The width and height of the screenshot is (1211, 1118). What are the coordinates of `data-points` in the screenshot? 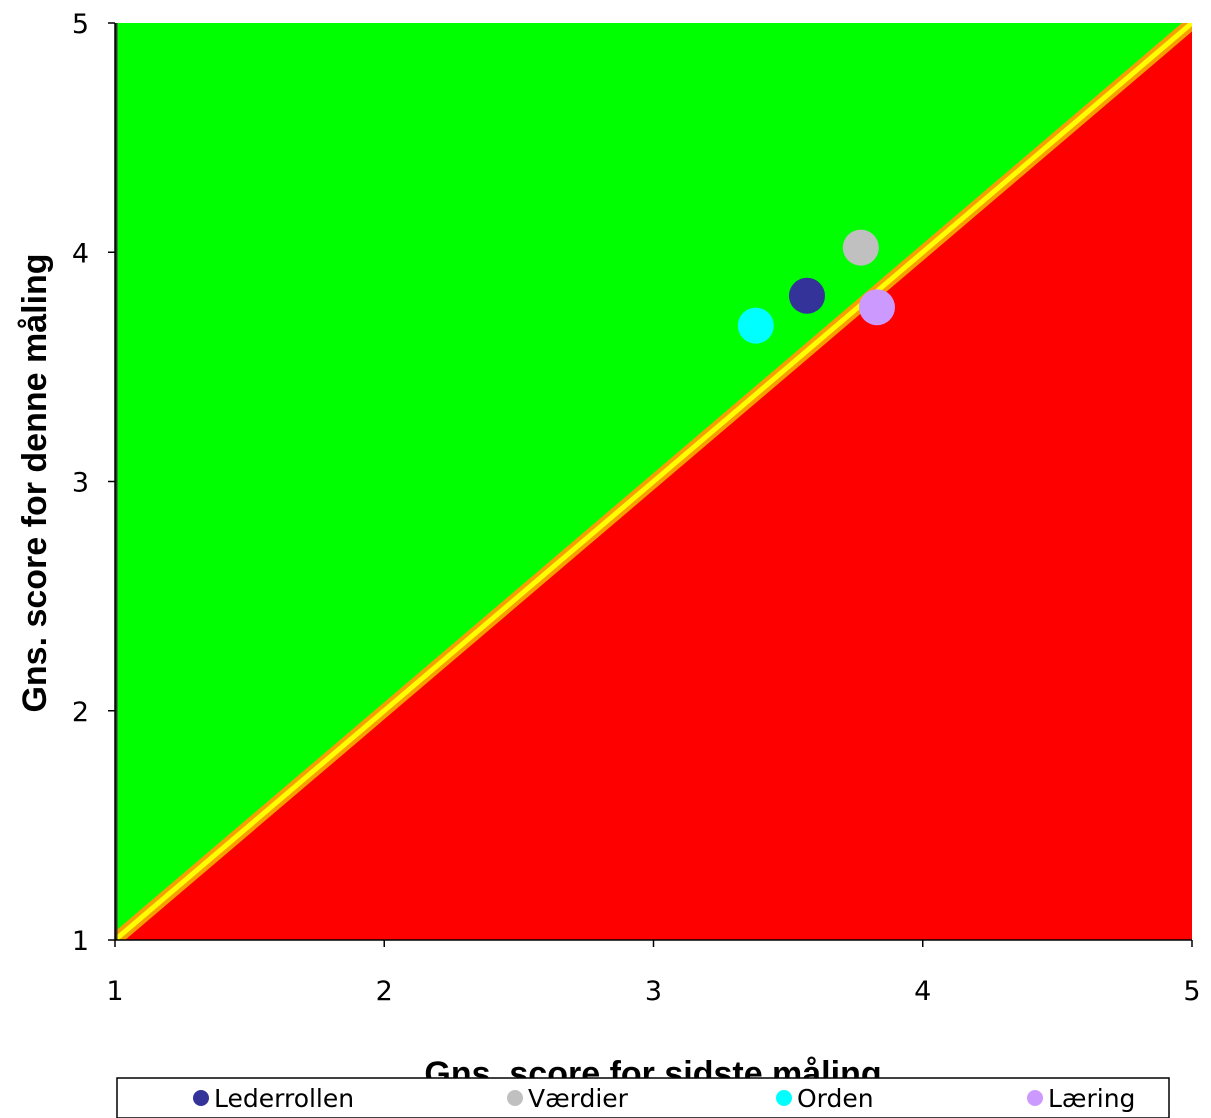 It's located at (816, 286).